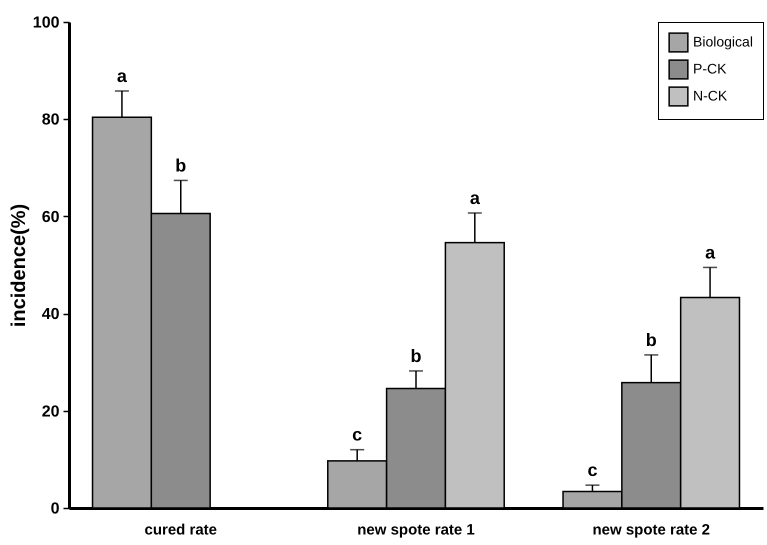 The width and height of the screenshot is (767, 545). I want to click on legend-label: P-CK, so click(710, 68).